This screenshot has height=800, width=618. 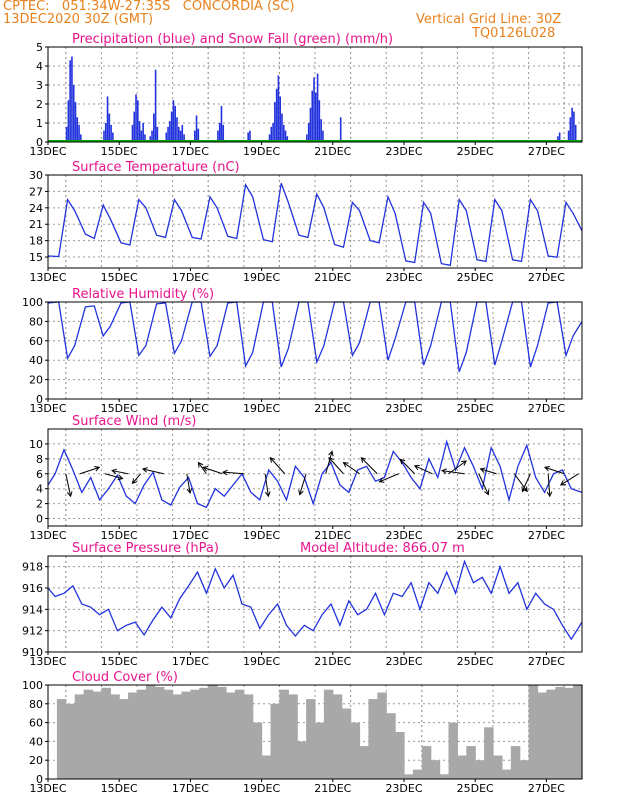 What do you see at coordinates (32, 588) in the screenshot?
I see `y-tick-label: 916` at bounding box center [32, 588].